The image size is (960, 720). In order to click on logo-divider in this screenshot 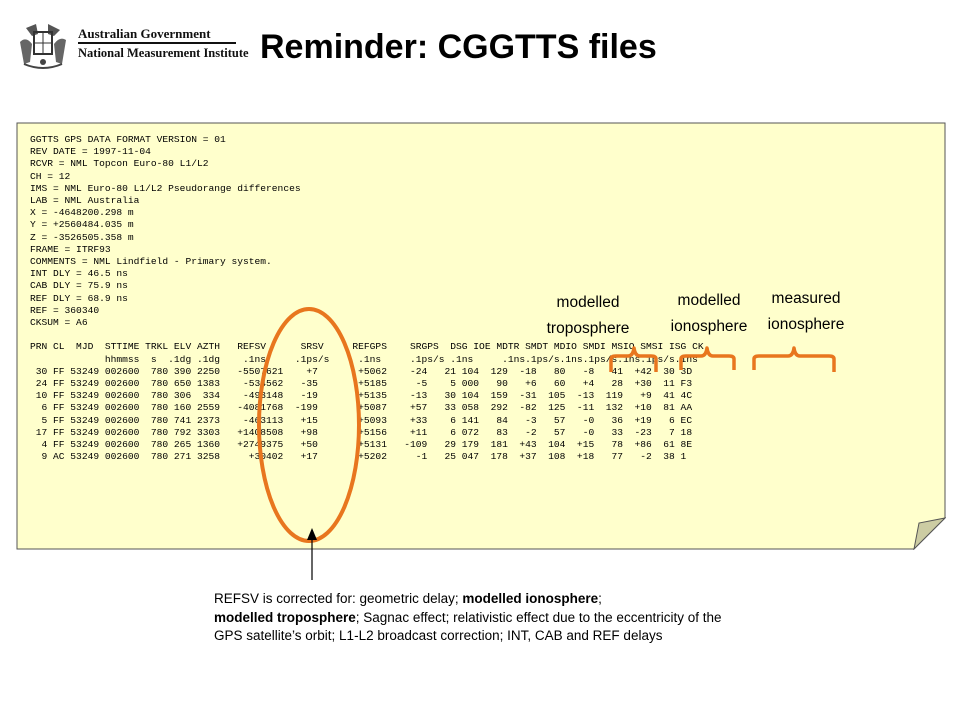, I will do `click(157, 43)`.